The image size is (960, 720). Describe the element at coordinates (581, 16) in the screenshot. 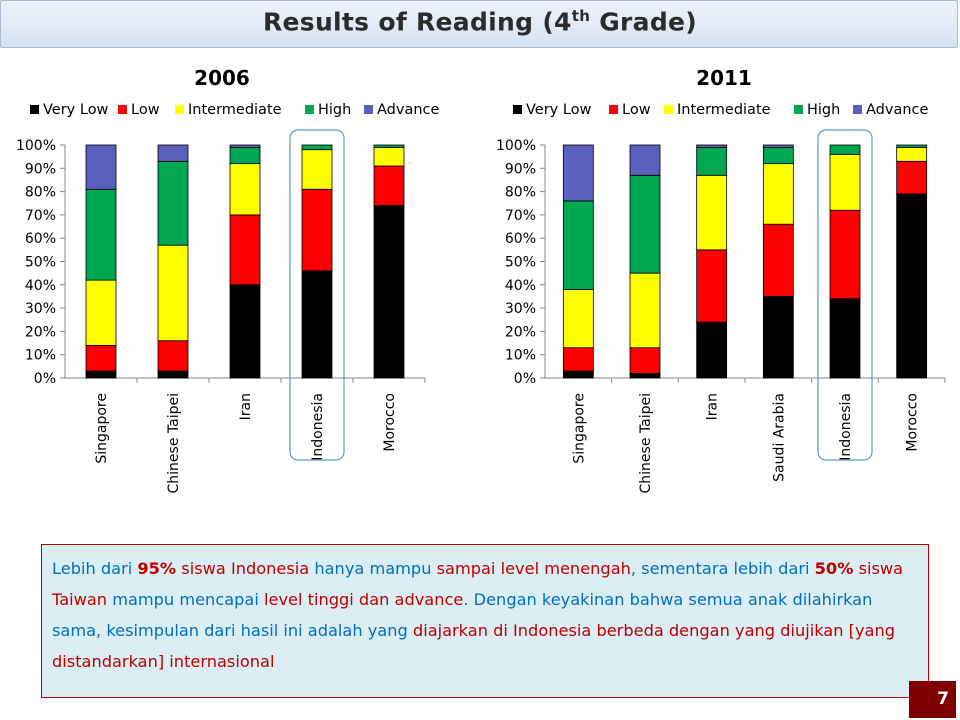

I see `title-superscript: th` at that location.